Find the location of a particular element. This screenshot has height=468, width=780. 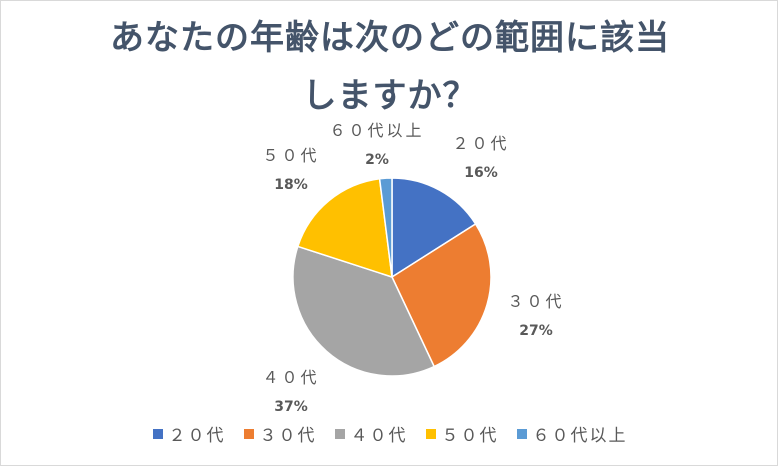

data-label-5: ６０代以上 2% is located at coordinates (376, 144).